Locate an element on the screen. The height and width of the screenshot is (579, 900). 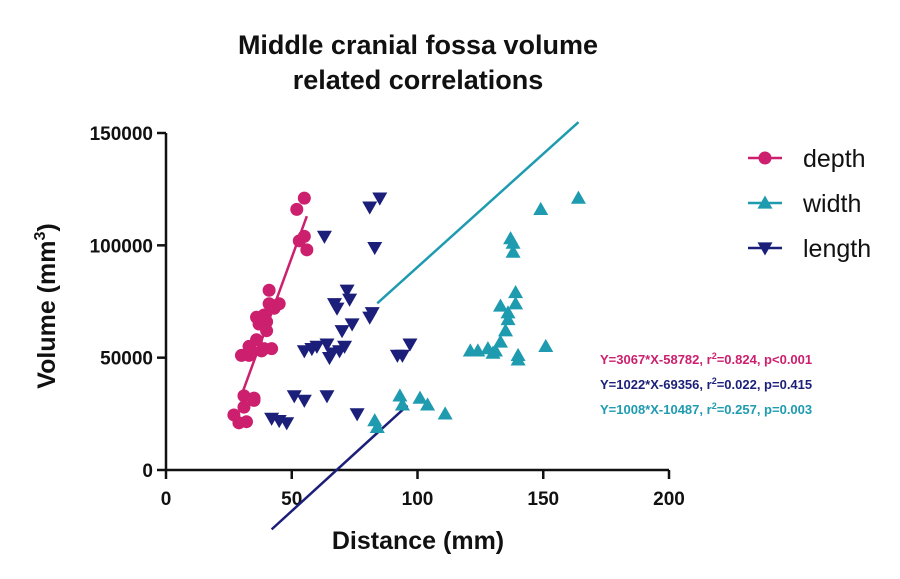
legend-label: length is located at coordinates (837, 249).